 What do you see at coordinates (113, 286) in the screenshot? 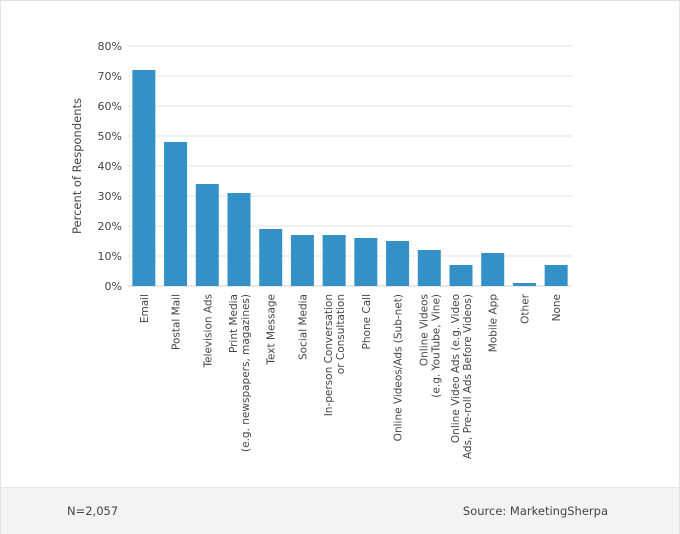
I see `y-tick-label: 0%` at bounding box center [113, 286].